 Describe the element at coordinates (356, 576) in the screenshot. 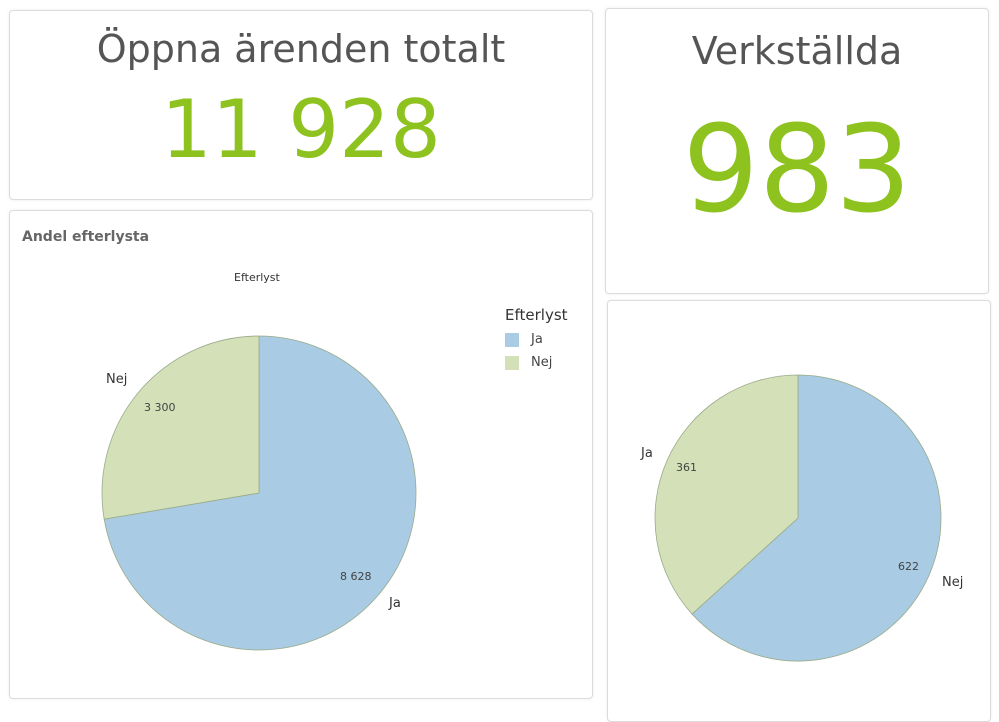

I see `pie0-value-label-ja: 8 628` at that location.